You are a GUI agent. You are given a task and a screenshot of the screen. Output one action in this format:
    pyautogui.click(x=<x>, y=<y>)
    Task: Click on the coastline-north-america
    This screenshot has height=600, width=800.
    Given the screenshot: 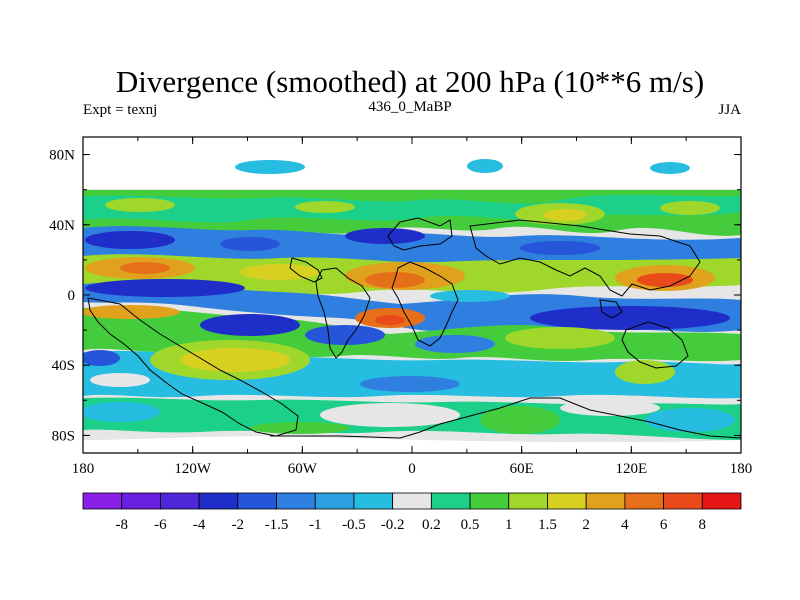 What is the action you would take?
    pyautogui.click(x=193, y=367)
    